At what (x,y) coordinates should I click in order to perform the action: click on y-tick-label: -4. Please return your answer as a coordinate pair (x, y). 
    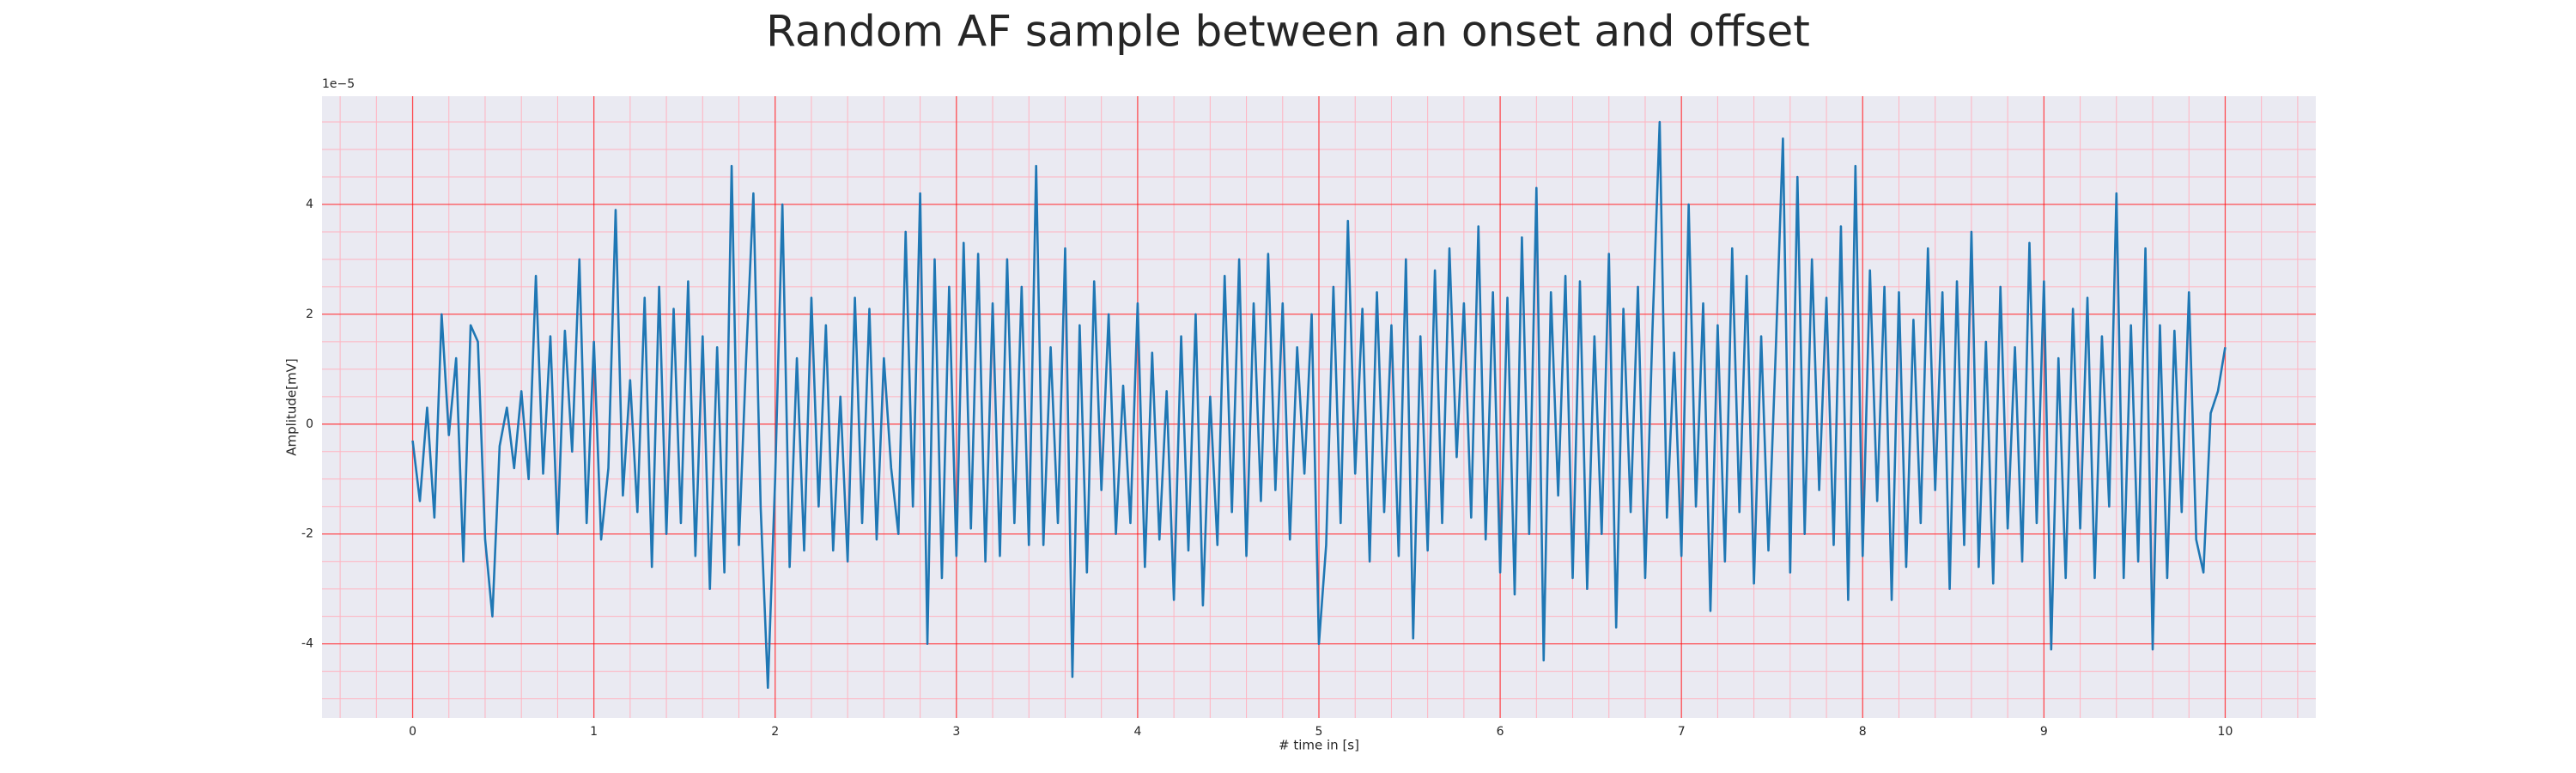
    Looking at the image, I should click on (307, 644).